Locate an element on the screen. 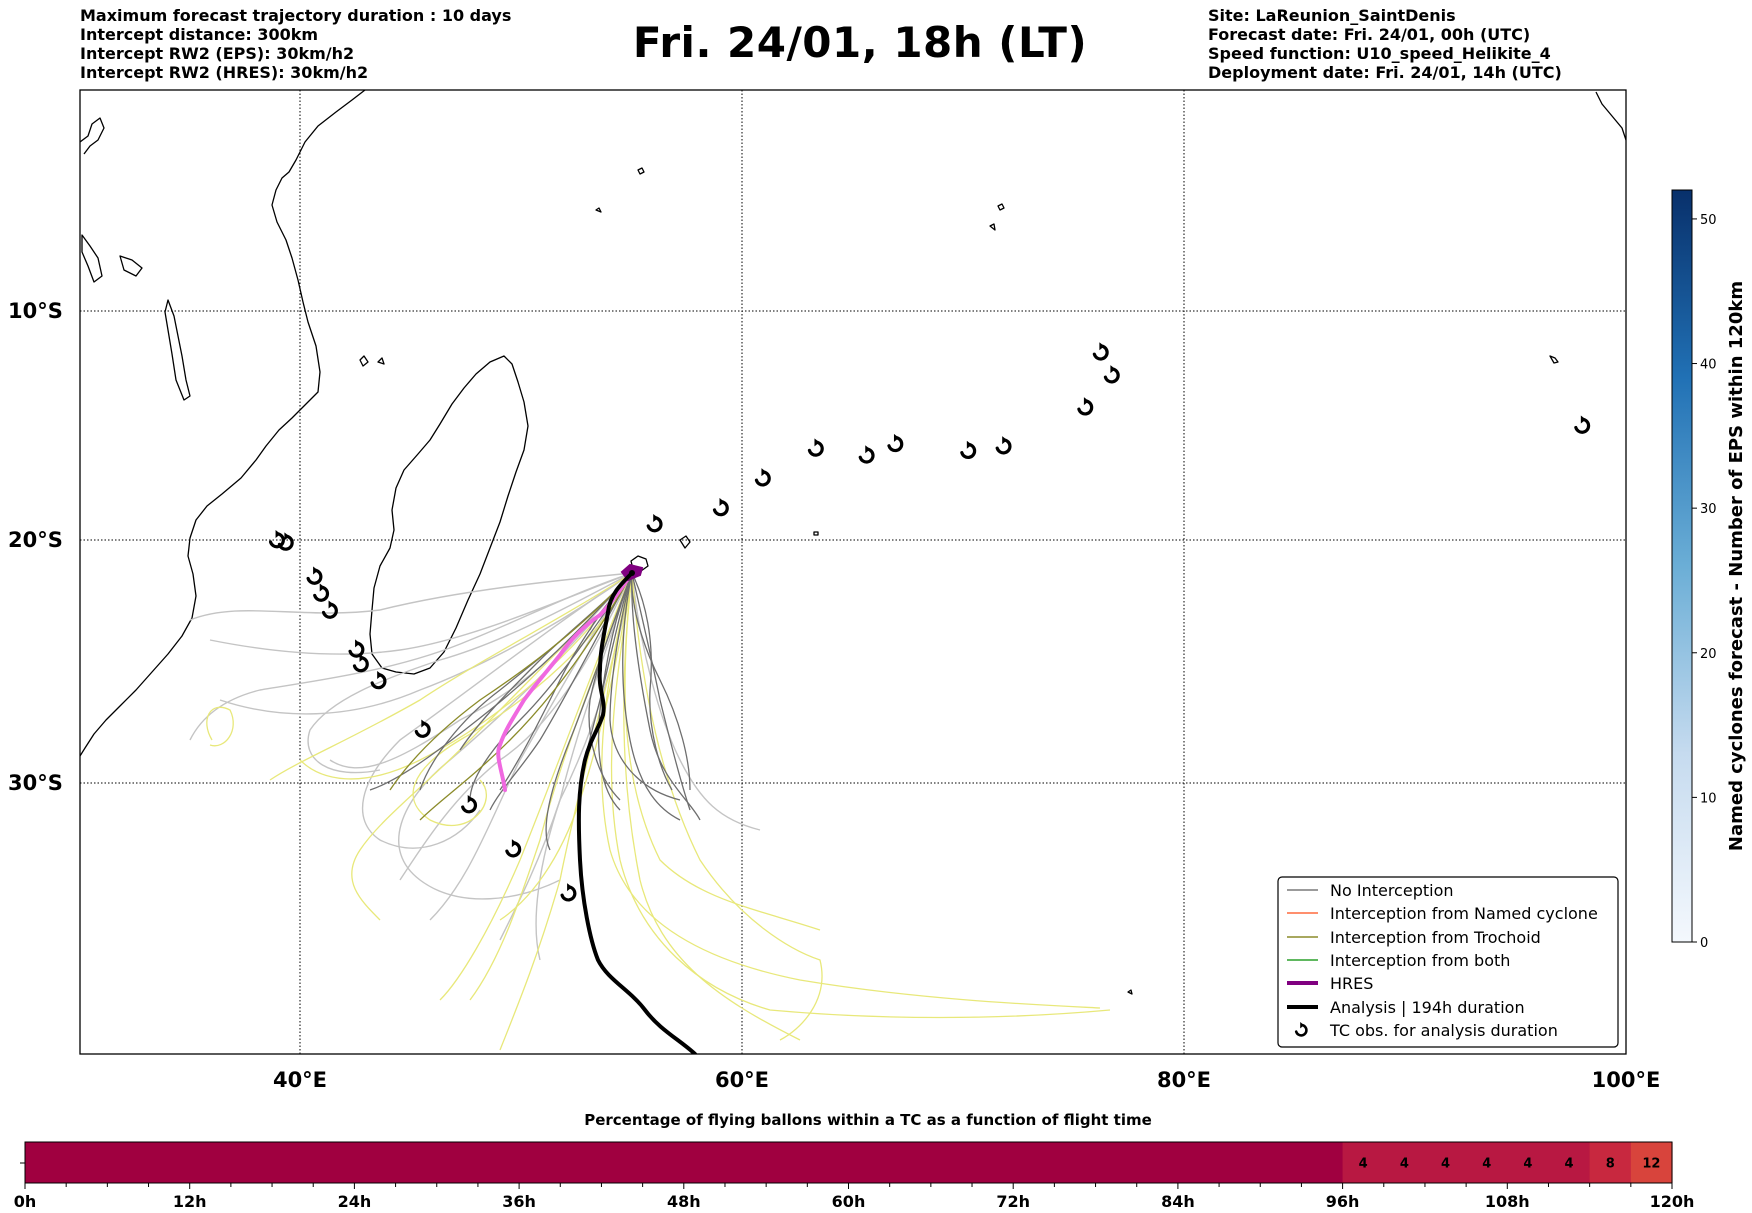  lon-label-60e: 60°E is located at coordinates (742, 1080).